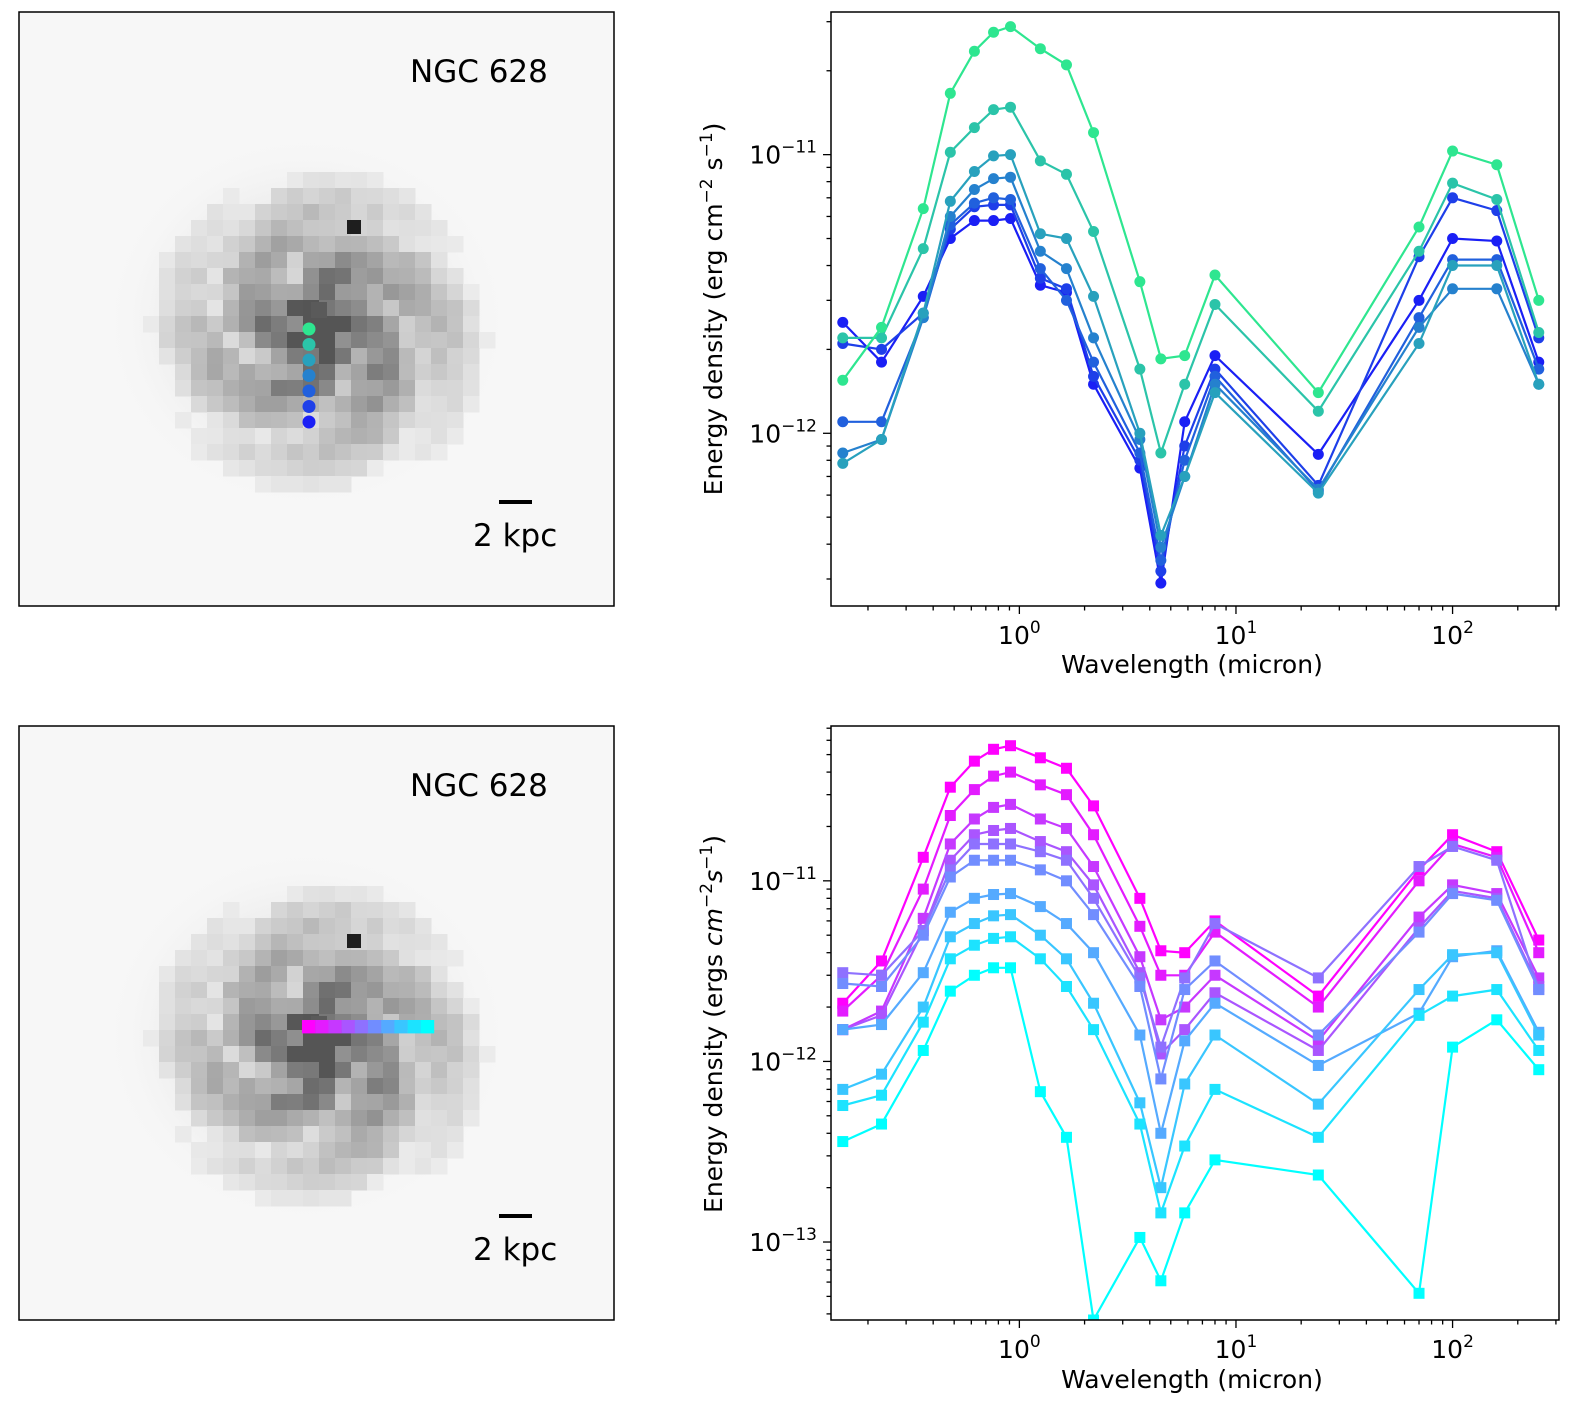 Image resolution: width=1577 pixels, height=1411 pixels. I want to click on region-marker-square, so click(309, 1027).